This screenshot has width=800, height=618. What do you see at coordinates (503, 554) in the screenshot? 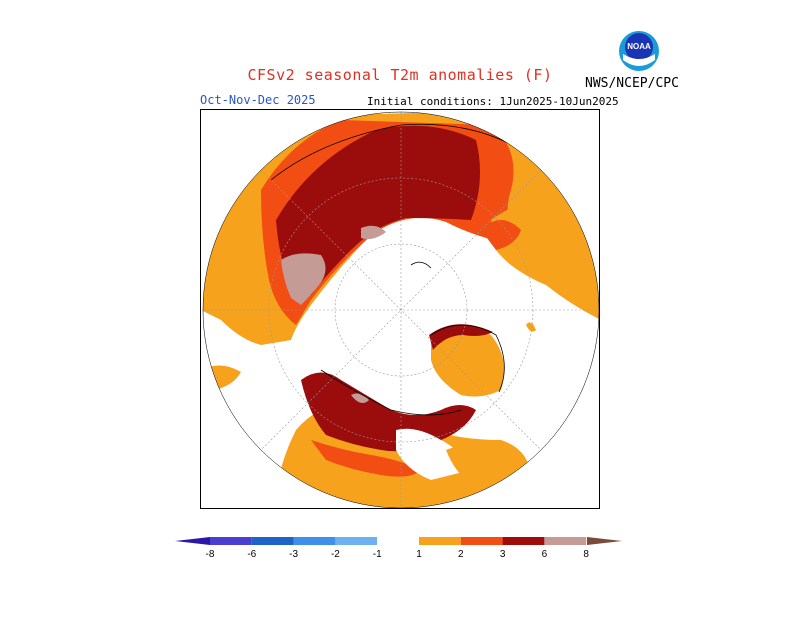
I see `colorbar-tick-label: 3` at bounding box center [503, 554].